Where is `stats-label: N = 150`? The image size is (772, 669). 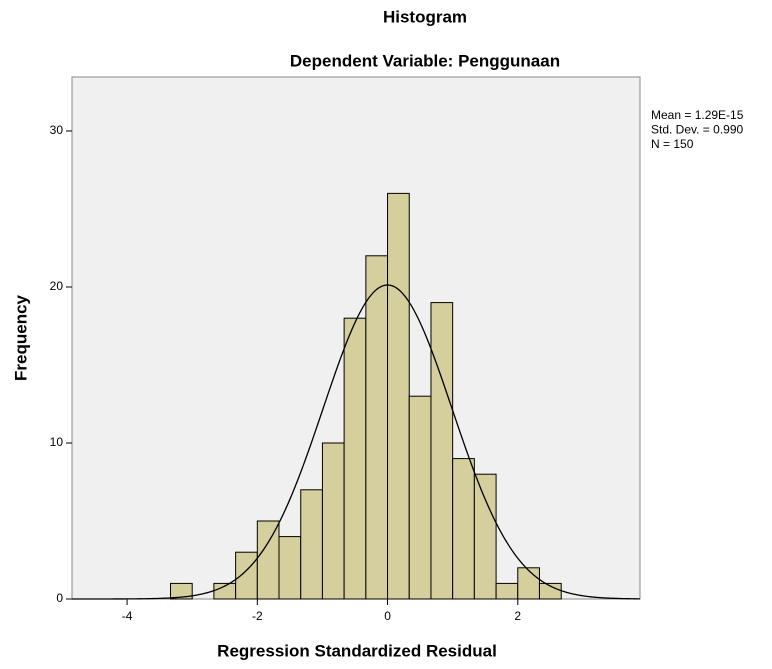 stats-label: N = 150 is located at coordinates (672, 144).